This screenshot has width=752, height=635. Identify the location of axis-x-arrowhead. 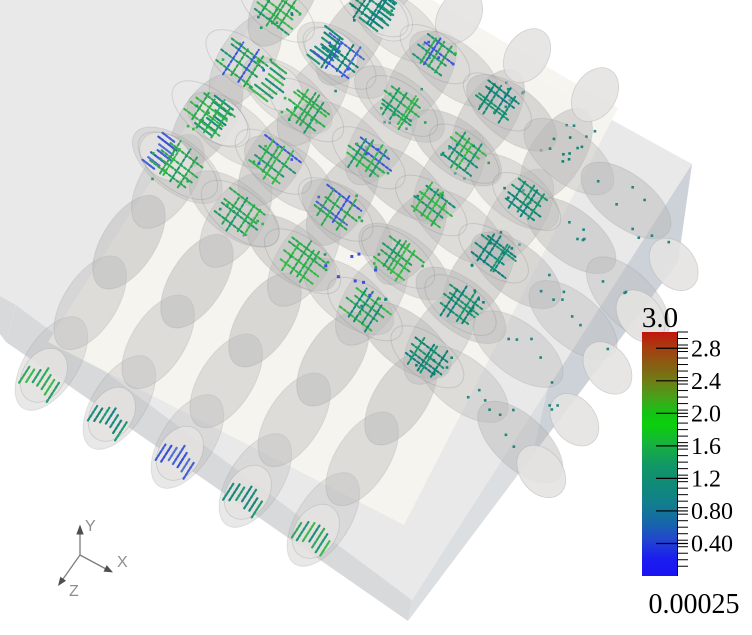
(108, 569).